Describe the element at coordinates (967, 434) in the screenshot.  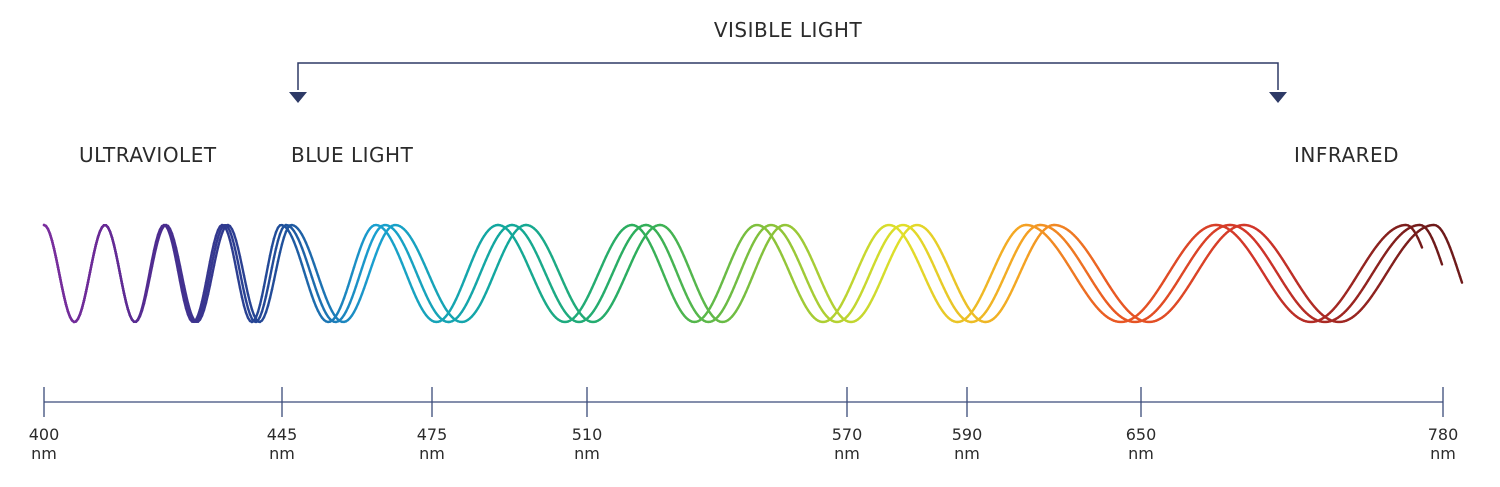
I see `tick-label: 590` at that location.